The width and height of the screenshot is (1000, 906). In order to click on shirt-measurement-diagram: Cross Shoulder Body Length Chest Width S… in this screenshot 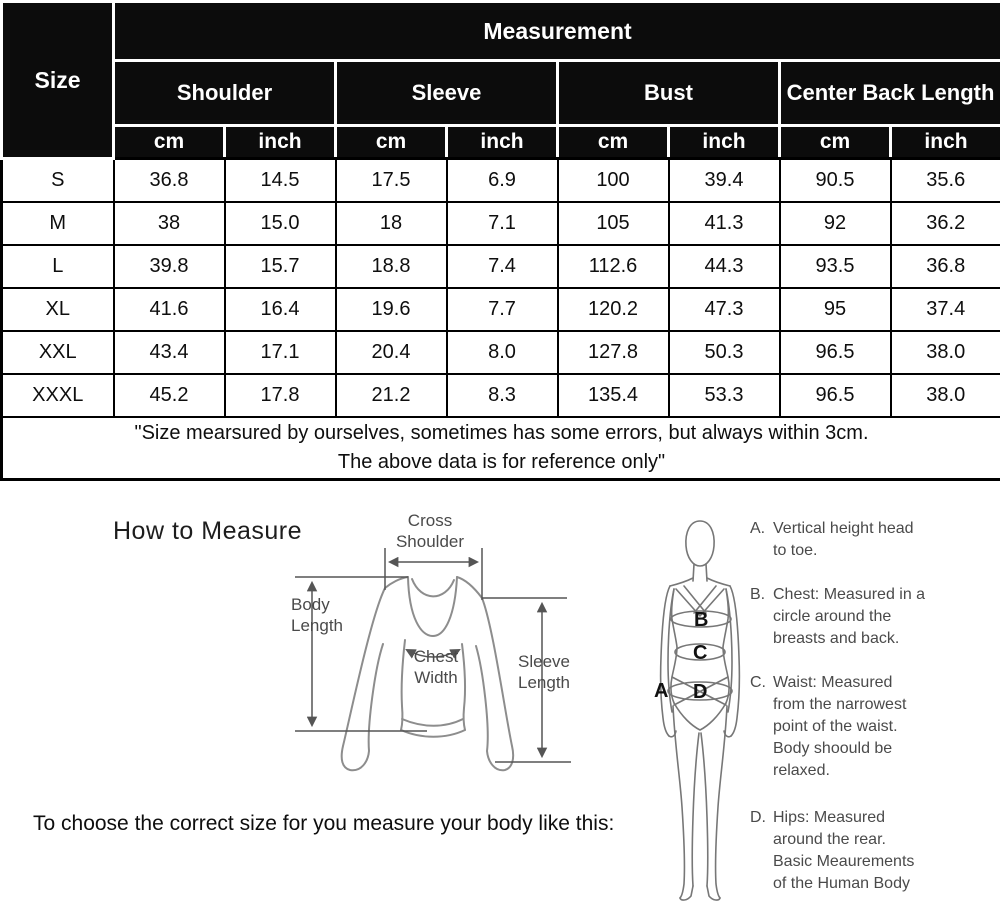, I will do `click(430, 653)`.